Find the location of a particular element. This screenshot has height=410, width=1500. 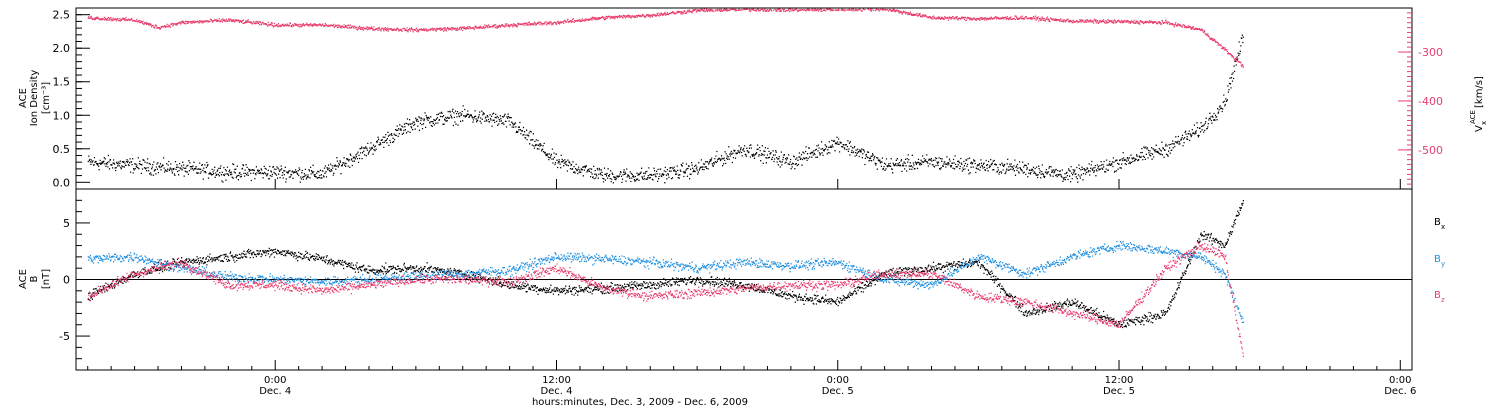

field-tick-label: 0 is located at coordinates (66, 280).